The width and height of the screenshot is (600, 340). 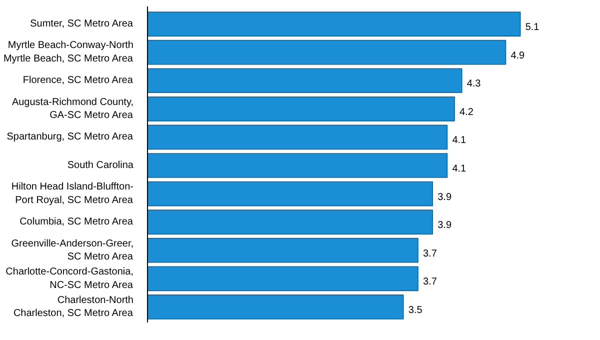 What do you see at coordinates (78, 80) in the screenshot?
I see `y-tick-label: Florence, SC Metro Area` at bounding box center [78, 80].